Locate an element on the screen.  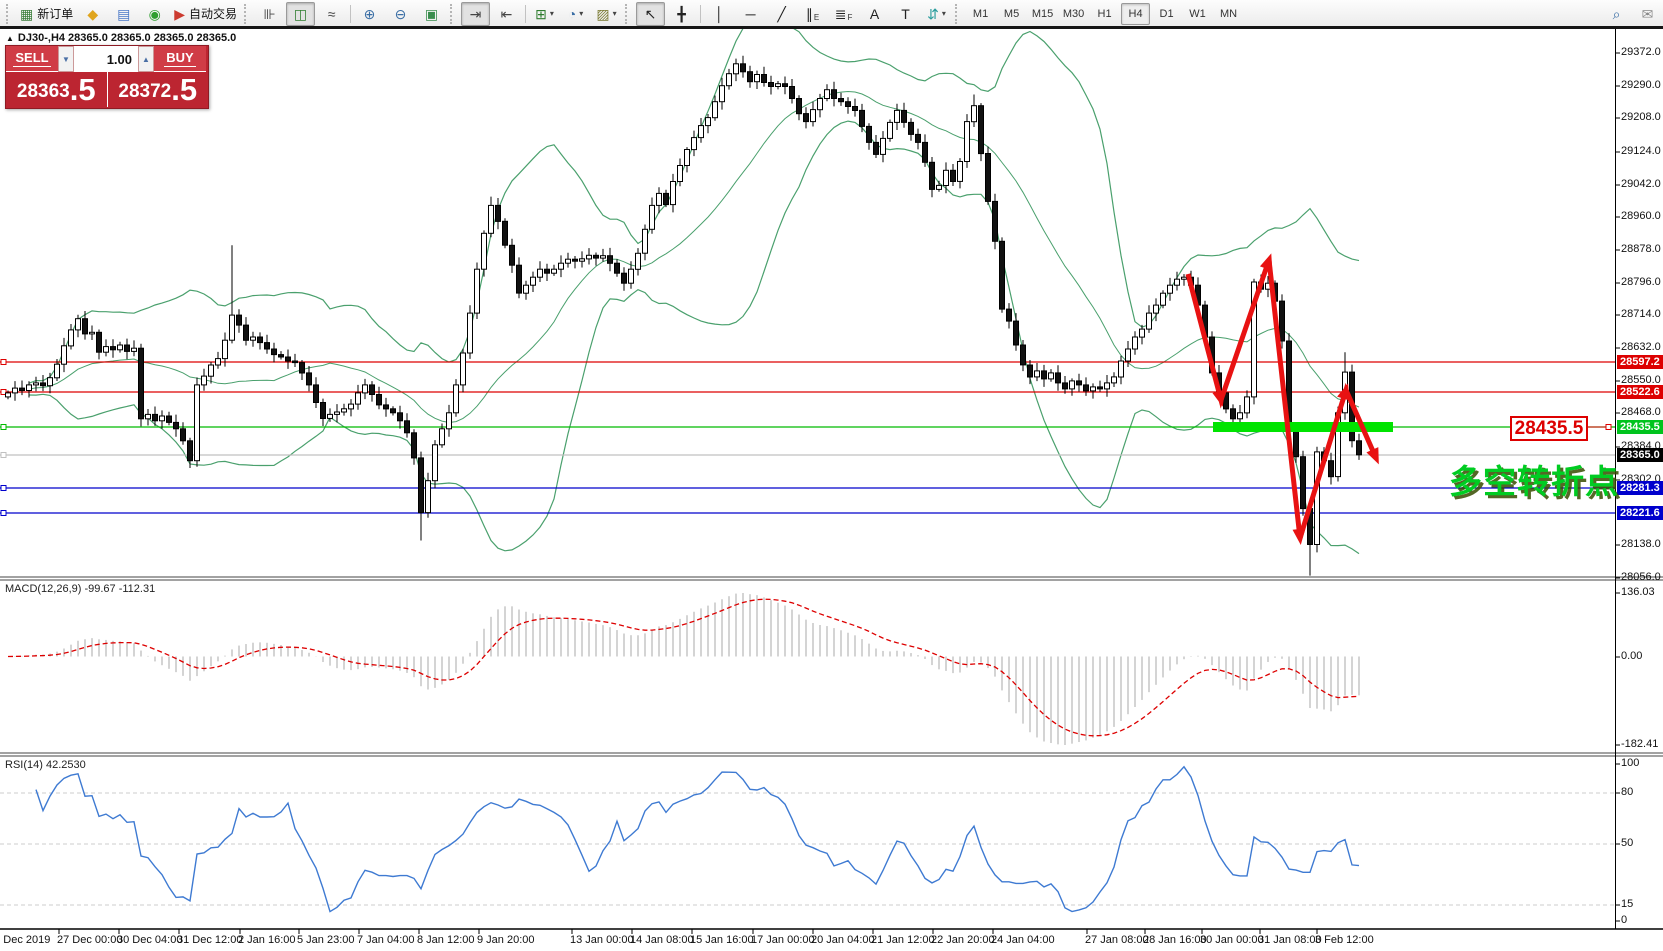
search-button: ⌕ is located at coordinates (1616, 14).